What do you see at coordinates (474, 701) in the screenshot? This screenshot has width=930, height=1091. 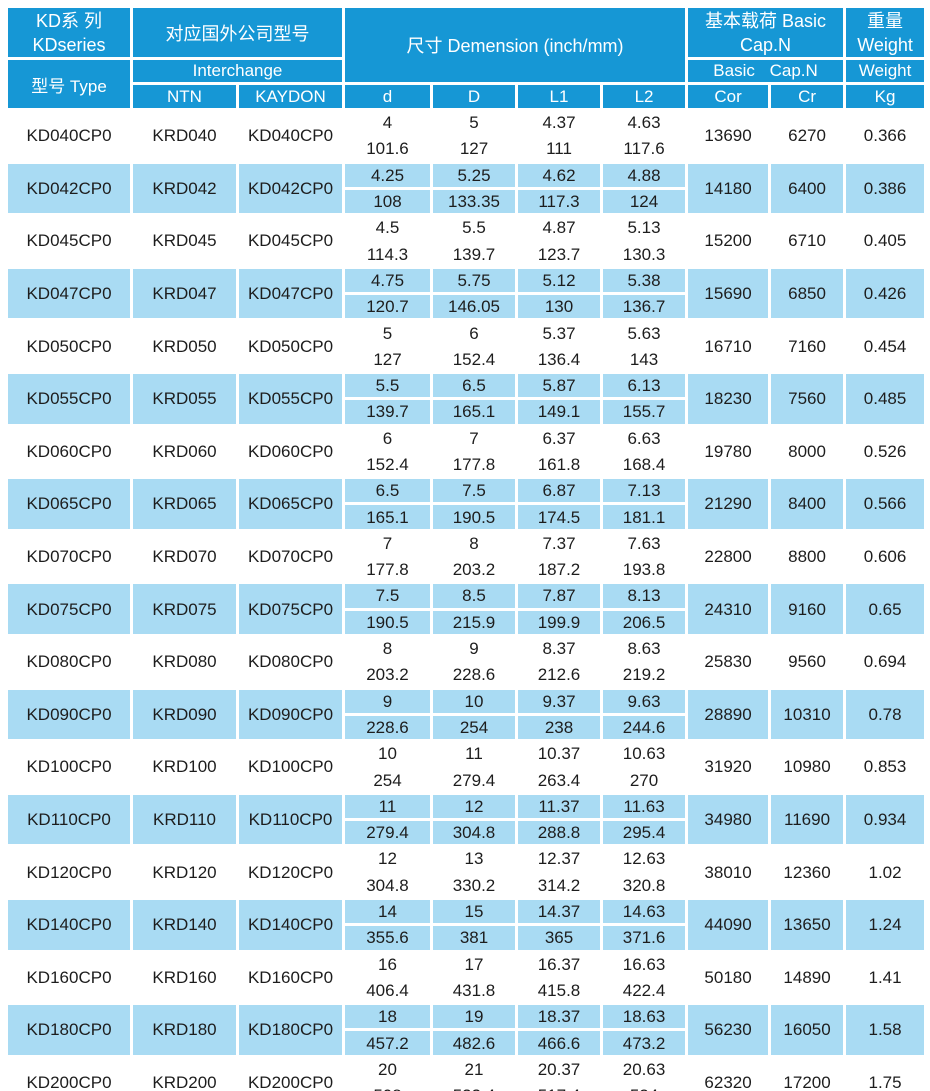 I see `cell-D-inch: 10` at bounding box center [474, 701].